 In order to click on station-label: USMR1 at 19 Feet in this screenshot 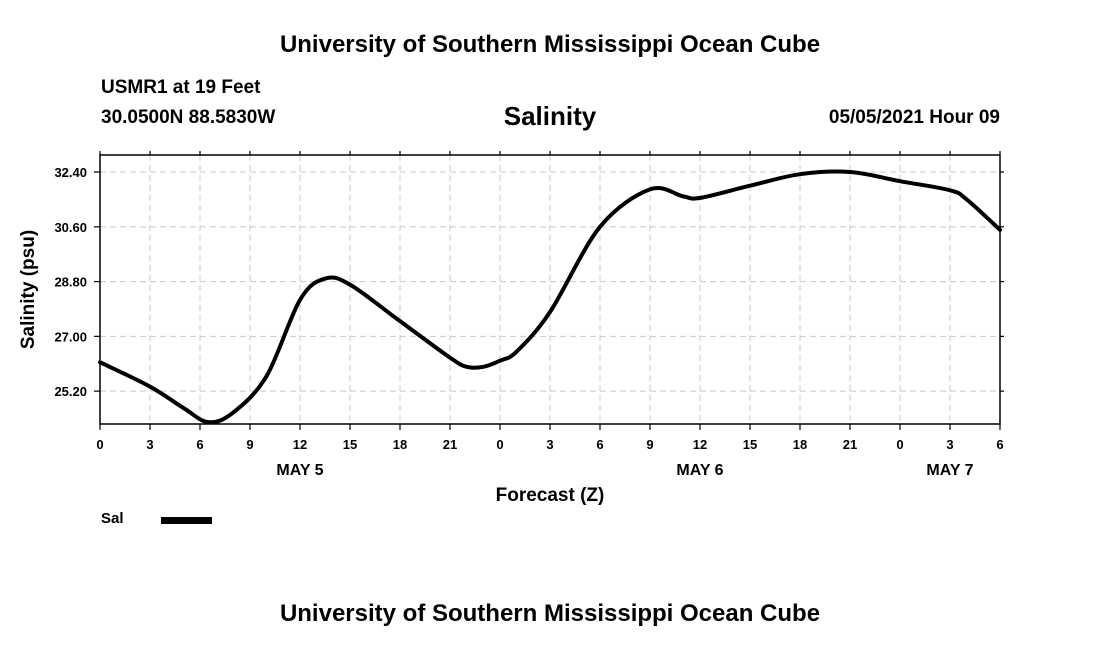, I will do `click(181, 87)`.